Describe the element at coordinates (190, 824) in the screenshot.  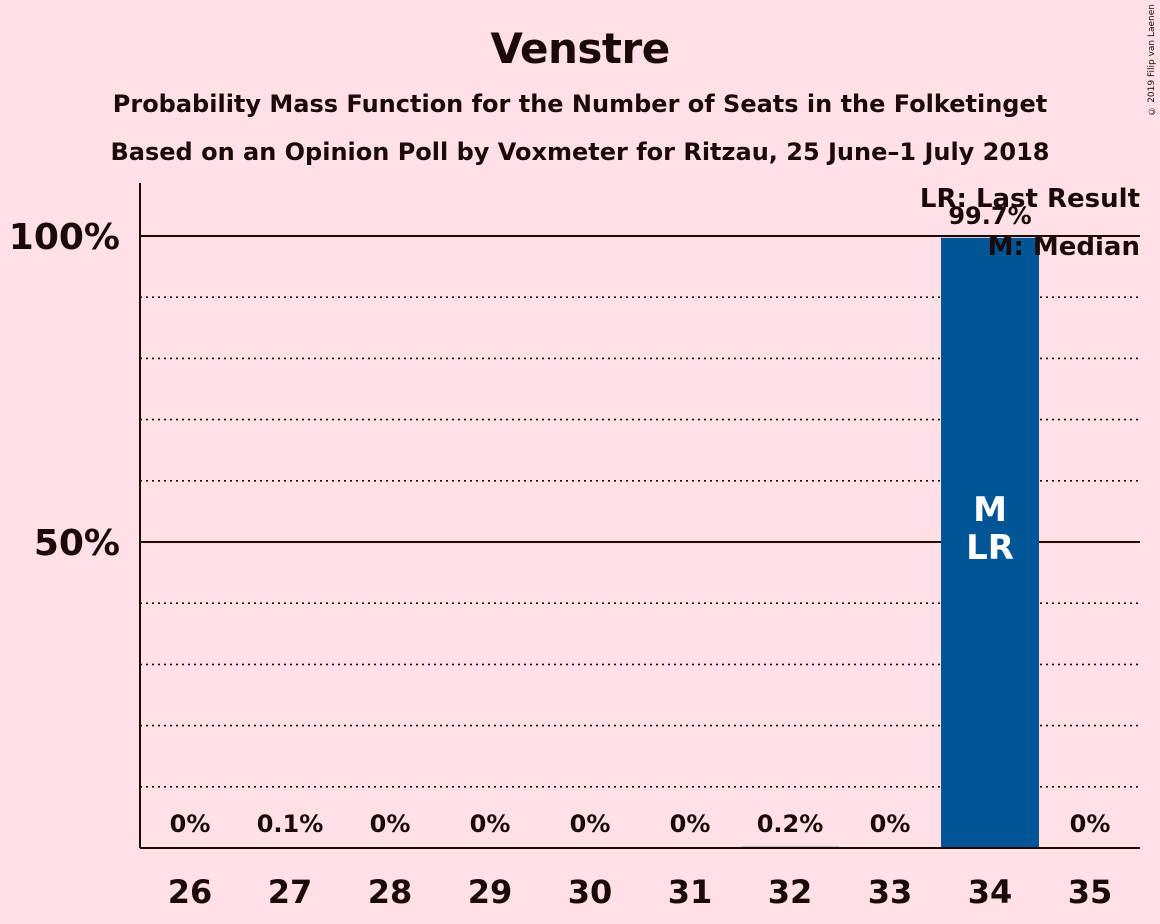
I see `value-label-26: 0%` at that location.